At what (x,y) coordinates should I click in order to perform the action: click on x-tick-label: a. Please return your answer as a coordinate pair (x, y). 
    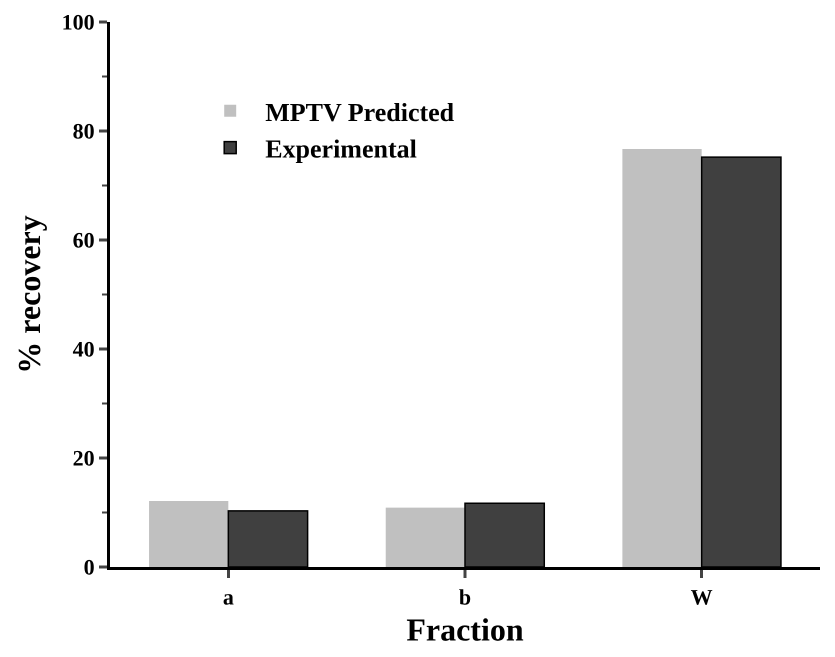
    Looking at the image, I should click on (228, 597).